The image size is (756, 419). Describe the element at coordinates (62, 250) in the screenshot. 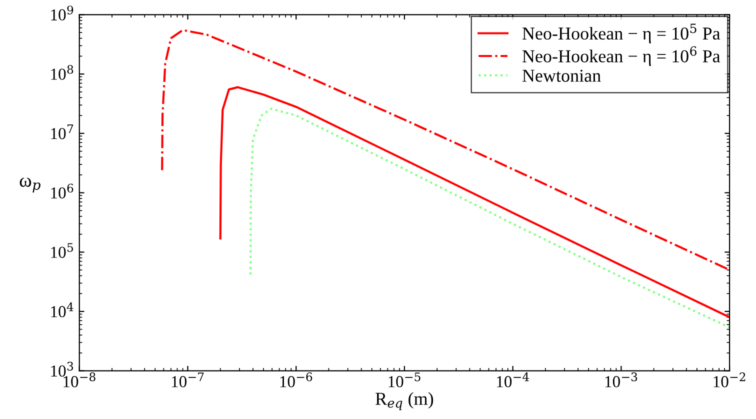

I see `y-tick-label: 10$^{5}$` at that location.